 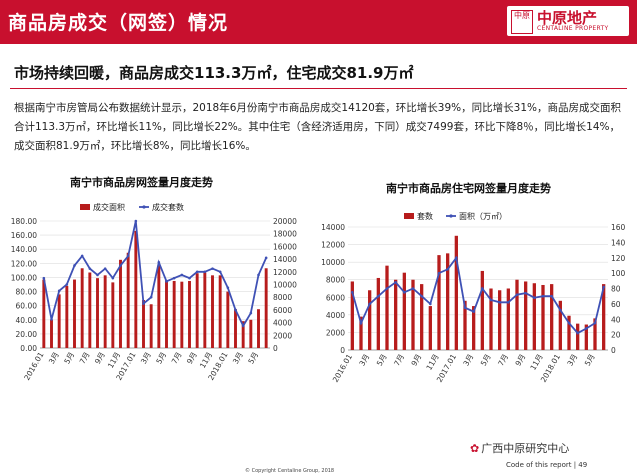 What do you see at coordinates (282, 335) in the screenshot?
I see `chart1-y-right-tick: 2000` at bounding box center [282, 335].